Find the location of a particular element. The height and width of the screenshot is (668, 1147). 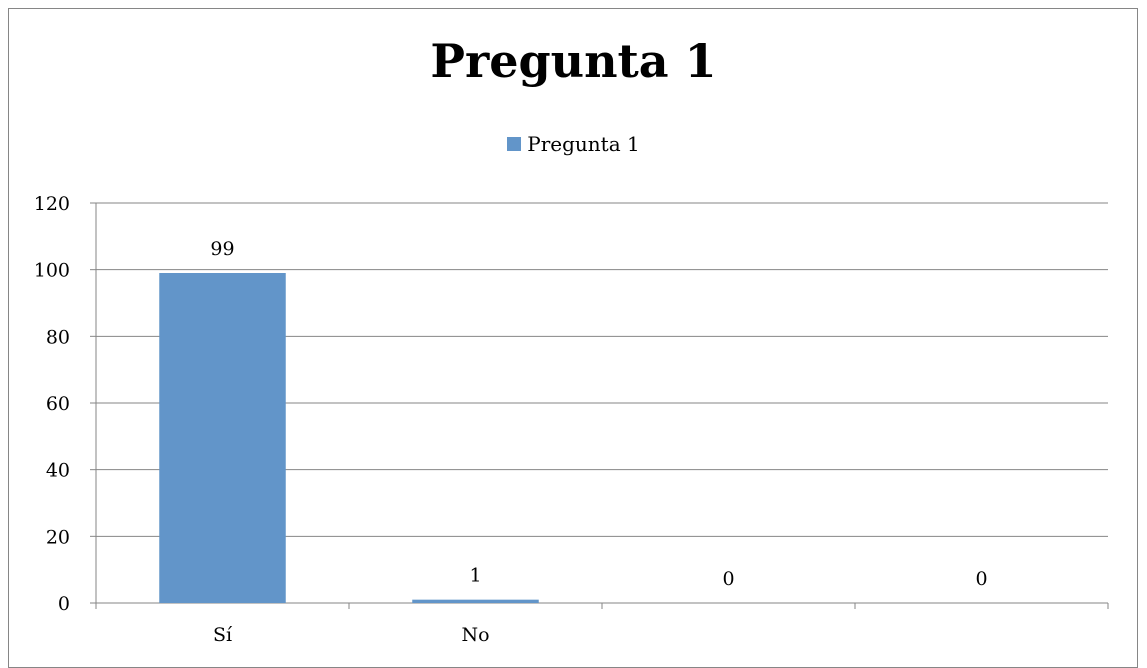

x-category-label: No is located at coordinates (475, 635).